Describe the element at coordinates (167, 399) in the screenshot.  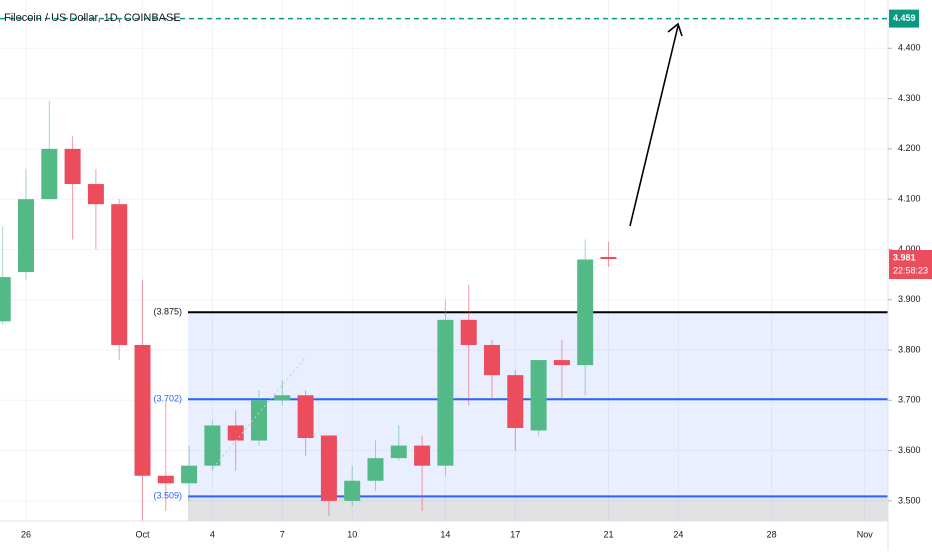
I see `level-label: (3.702)` at that location.